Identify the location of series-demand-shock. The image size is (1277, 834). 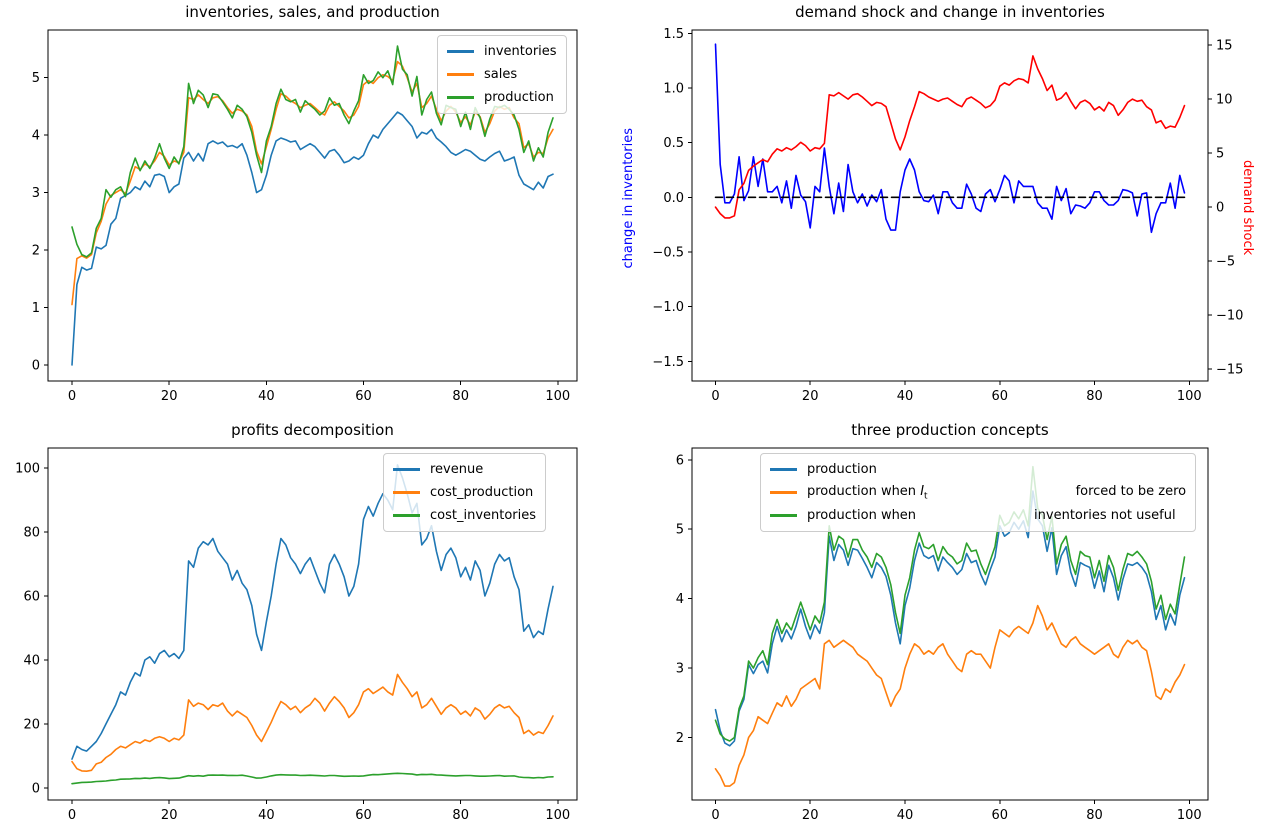
(950, 137).